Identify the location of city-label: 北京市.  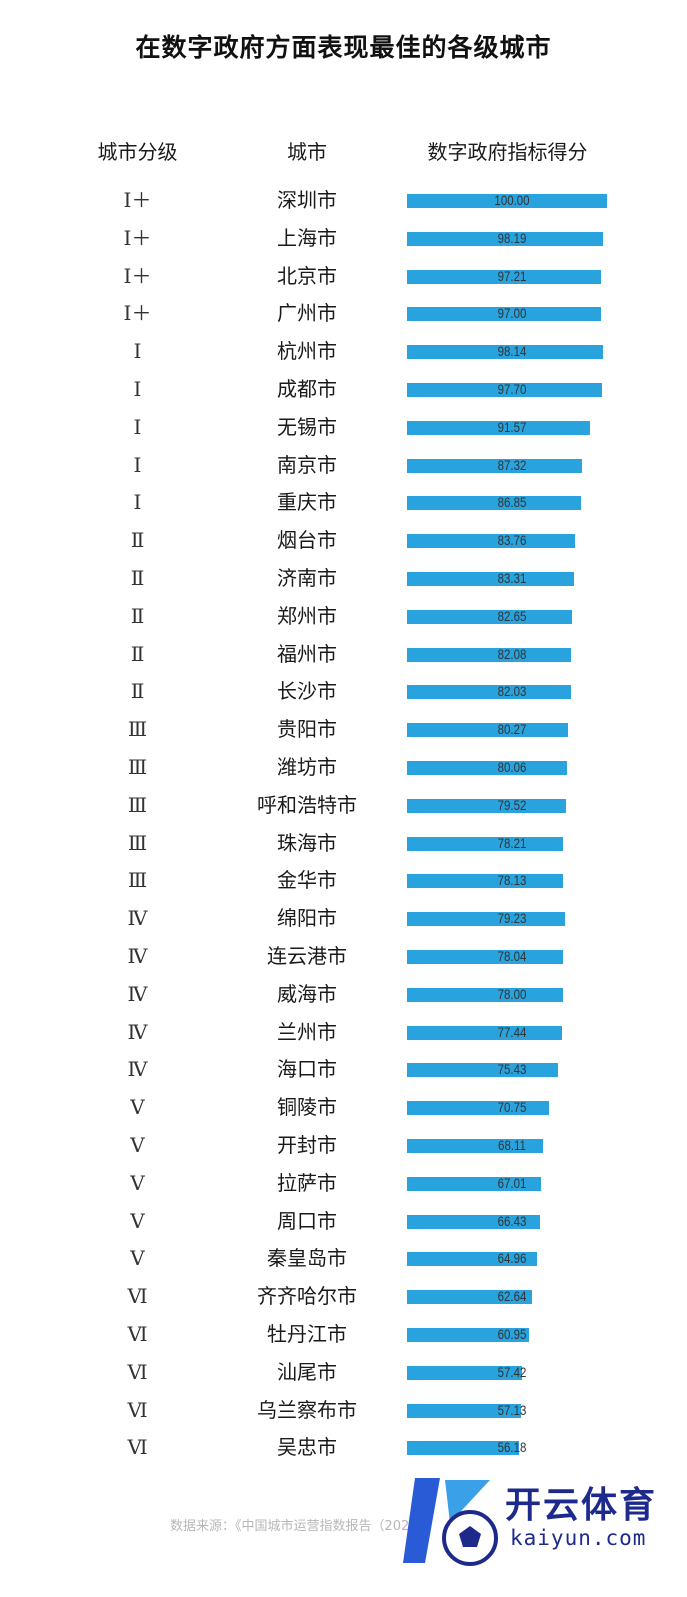
(307, 275).